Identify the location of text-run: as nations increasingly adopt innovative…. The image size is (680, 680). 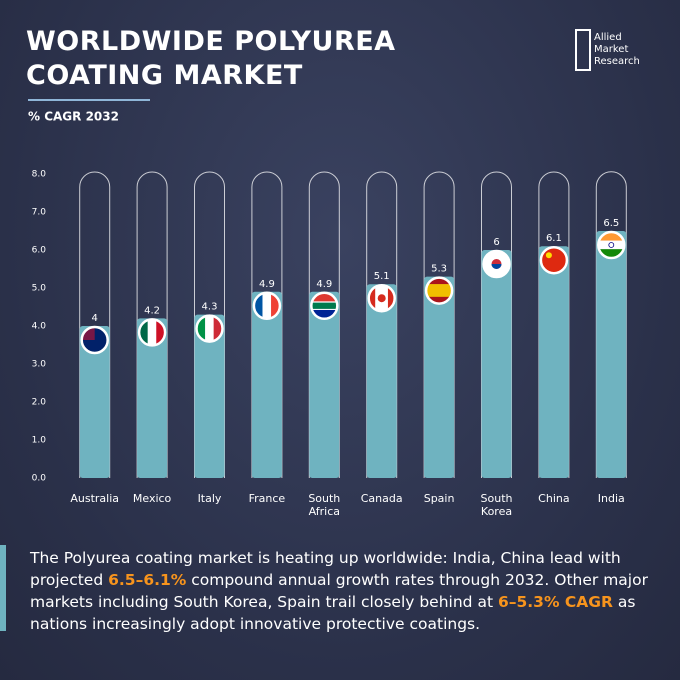
(333, 613).